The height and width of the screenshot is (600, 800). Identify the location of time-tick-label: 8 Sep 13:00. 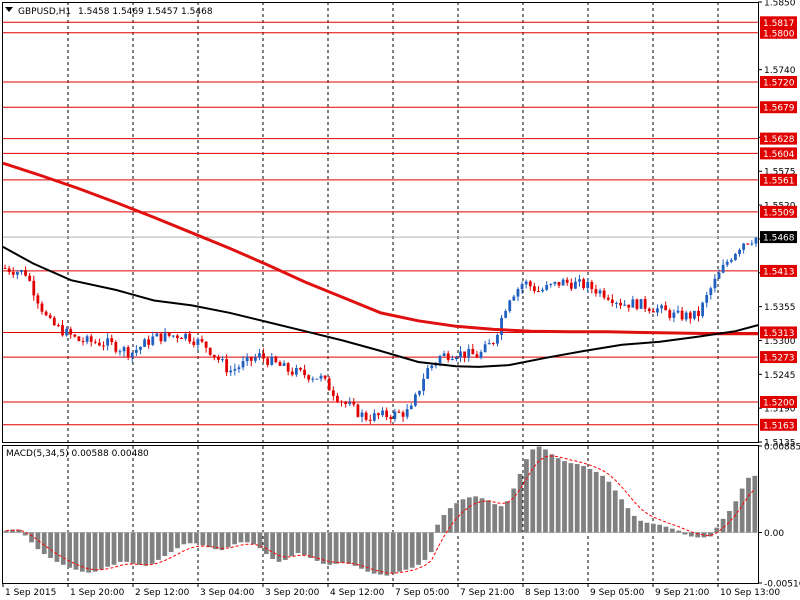
(552, 593).